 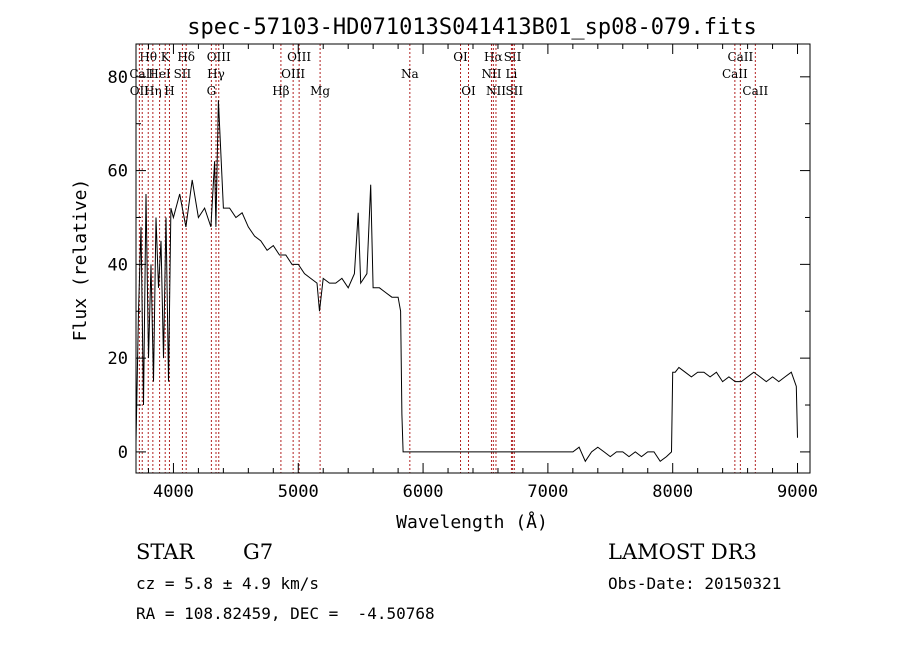 What do you see at coordinates (512, 74) in the screenshot?
I see `line-marker-label: Li` at bounding box center [512, 74].